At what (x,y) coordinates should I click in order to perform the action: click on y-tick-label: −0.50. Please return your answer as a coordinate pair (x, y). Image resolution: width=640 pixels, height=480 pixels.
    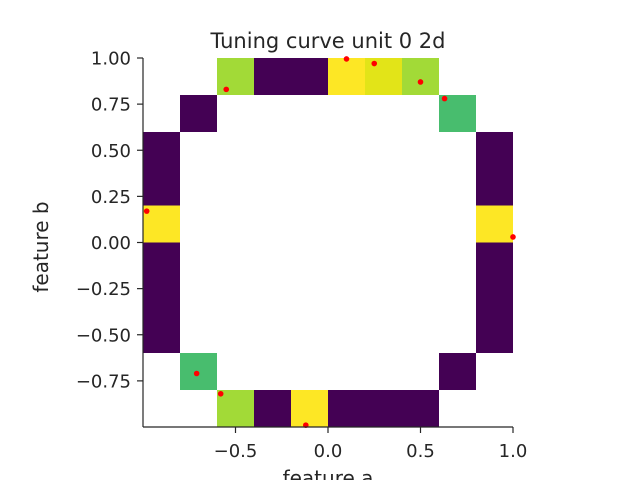
    Looking at the image, I should click on (103, 335).